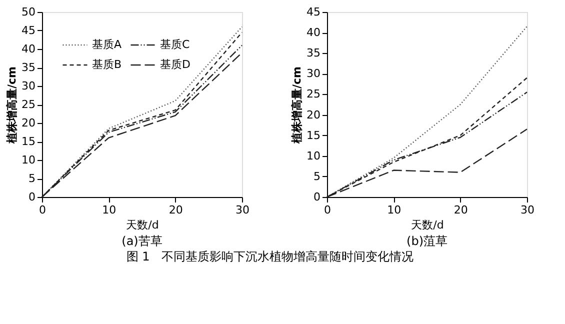 This screenshot has height=324, width=565. I want to click on text: (a)苦草, so click(142, 241).